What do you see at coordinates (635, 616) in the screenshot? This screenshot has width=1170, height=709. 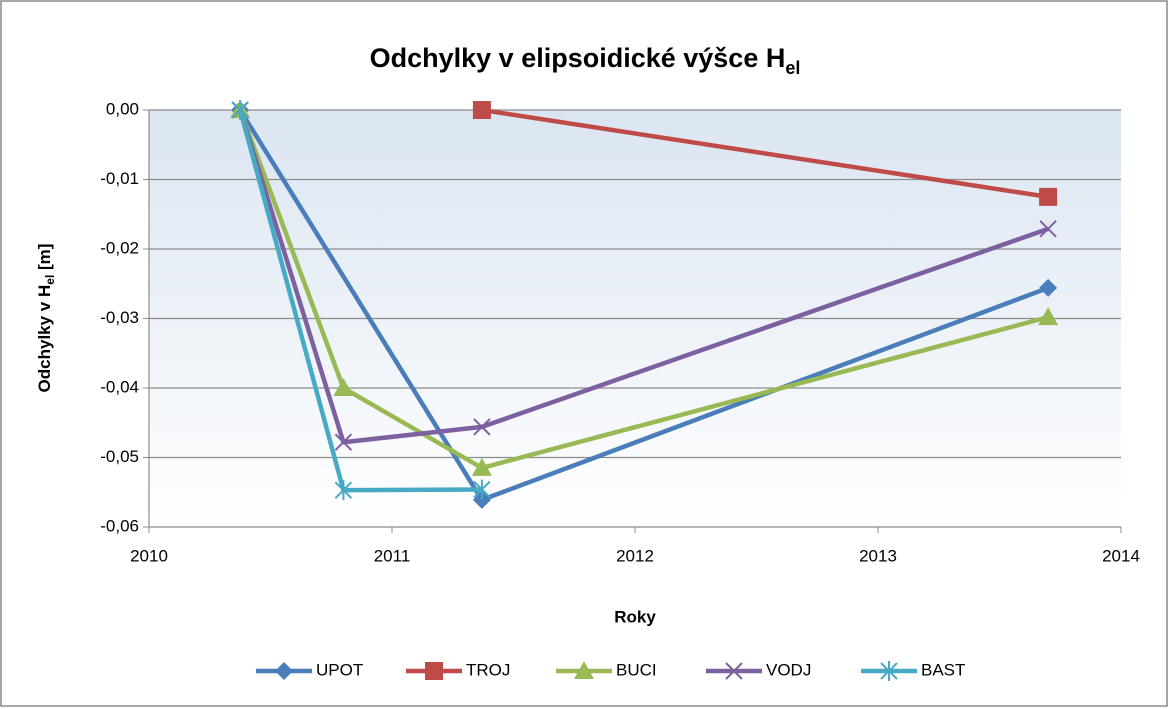 I see `x-axis-label: Roky` at bounding box center [635, 616].